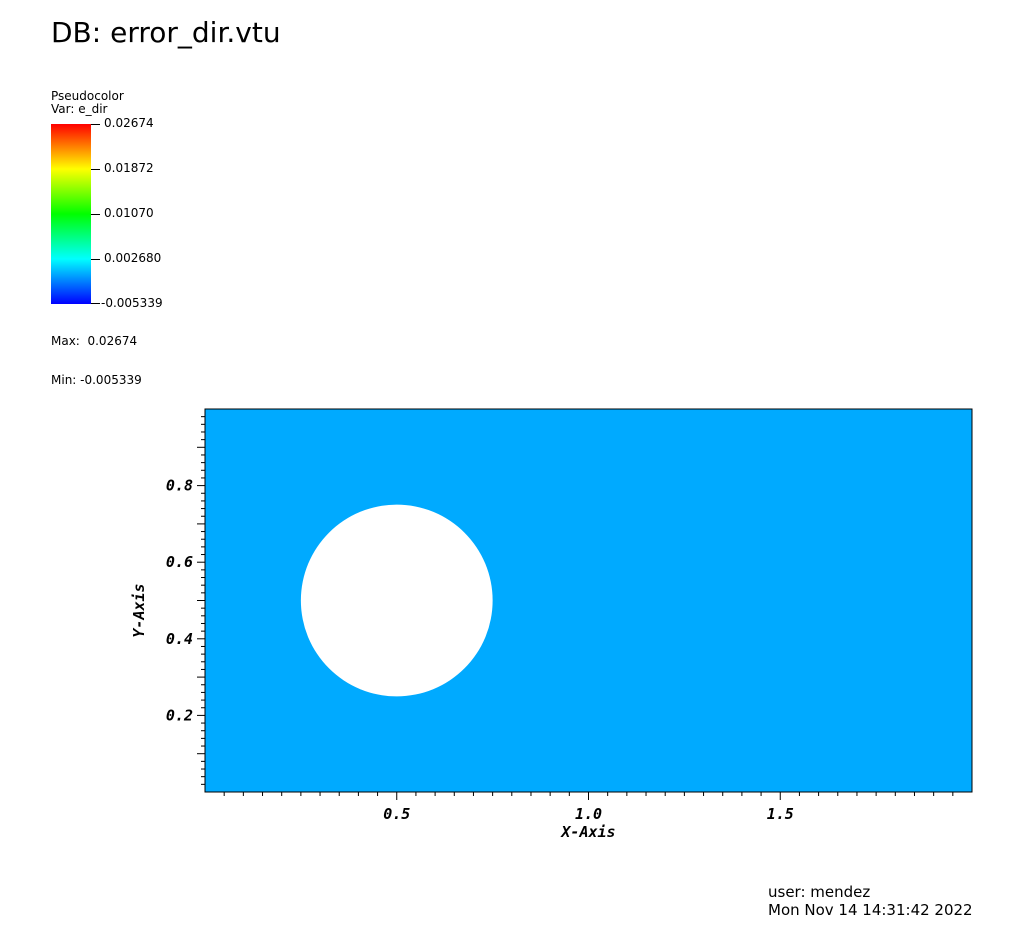 The height and width of the screenshot is (933, 1024). What do you see at coordinates (129, 213) in the screenshot?
I see `legend-label: 0.01070` at bounding box center [129, 213].